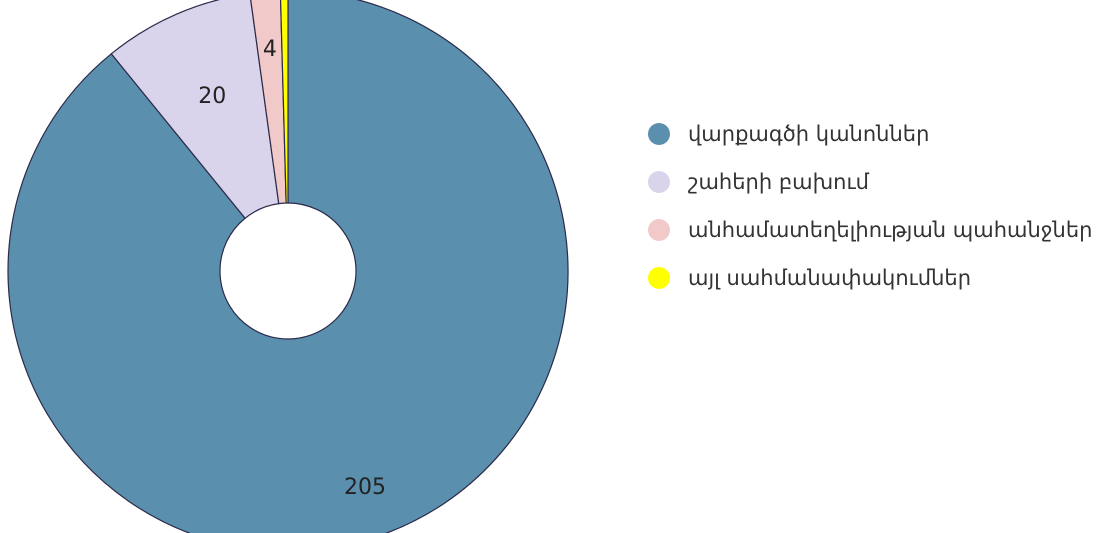 This screenshot has height=533, width=1116. What do you see at coordinates (212, 96) in the screenshot?
I see `data-label-2: 20` at bounding box center [212, 96].